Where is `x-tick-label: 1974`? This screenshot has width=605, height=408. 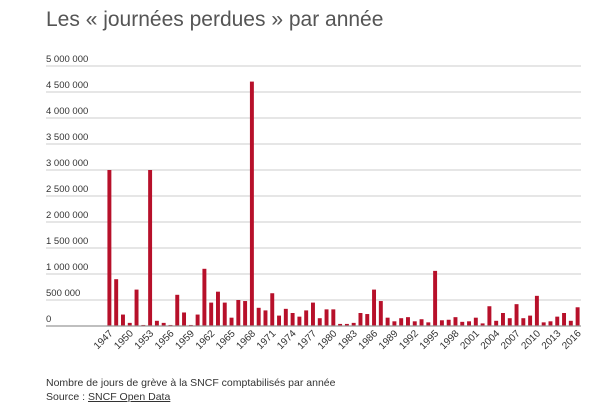
x-tick-label: 1974 is located at coordinates (287, 340).